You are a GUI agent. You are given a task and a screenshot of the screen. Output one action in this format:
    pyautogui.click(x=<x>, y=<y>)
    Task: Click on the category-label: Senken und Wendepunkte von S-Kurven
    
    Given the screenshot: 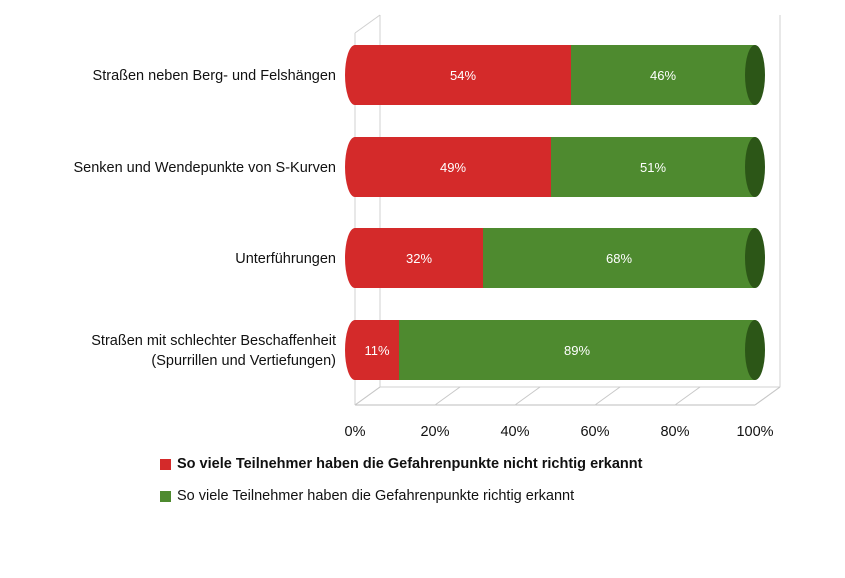 What is the action you would take?
    pyautogui.click(x=204, y=168)
    